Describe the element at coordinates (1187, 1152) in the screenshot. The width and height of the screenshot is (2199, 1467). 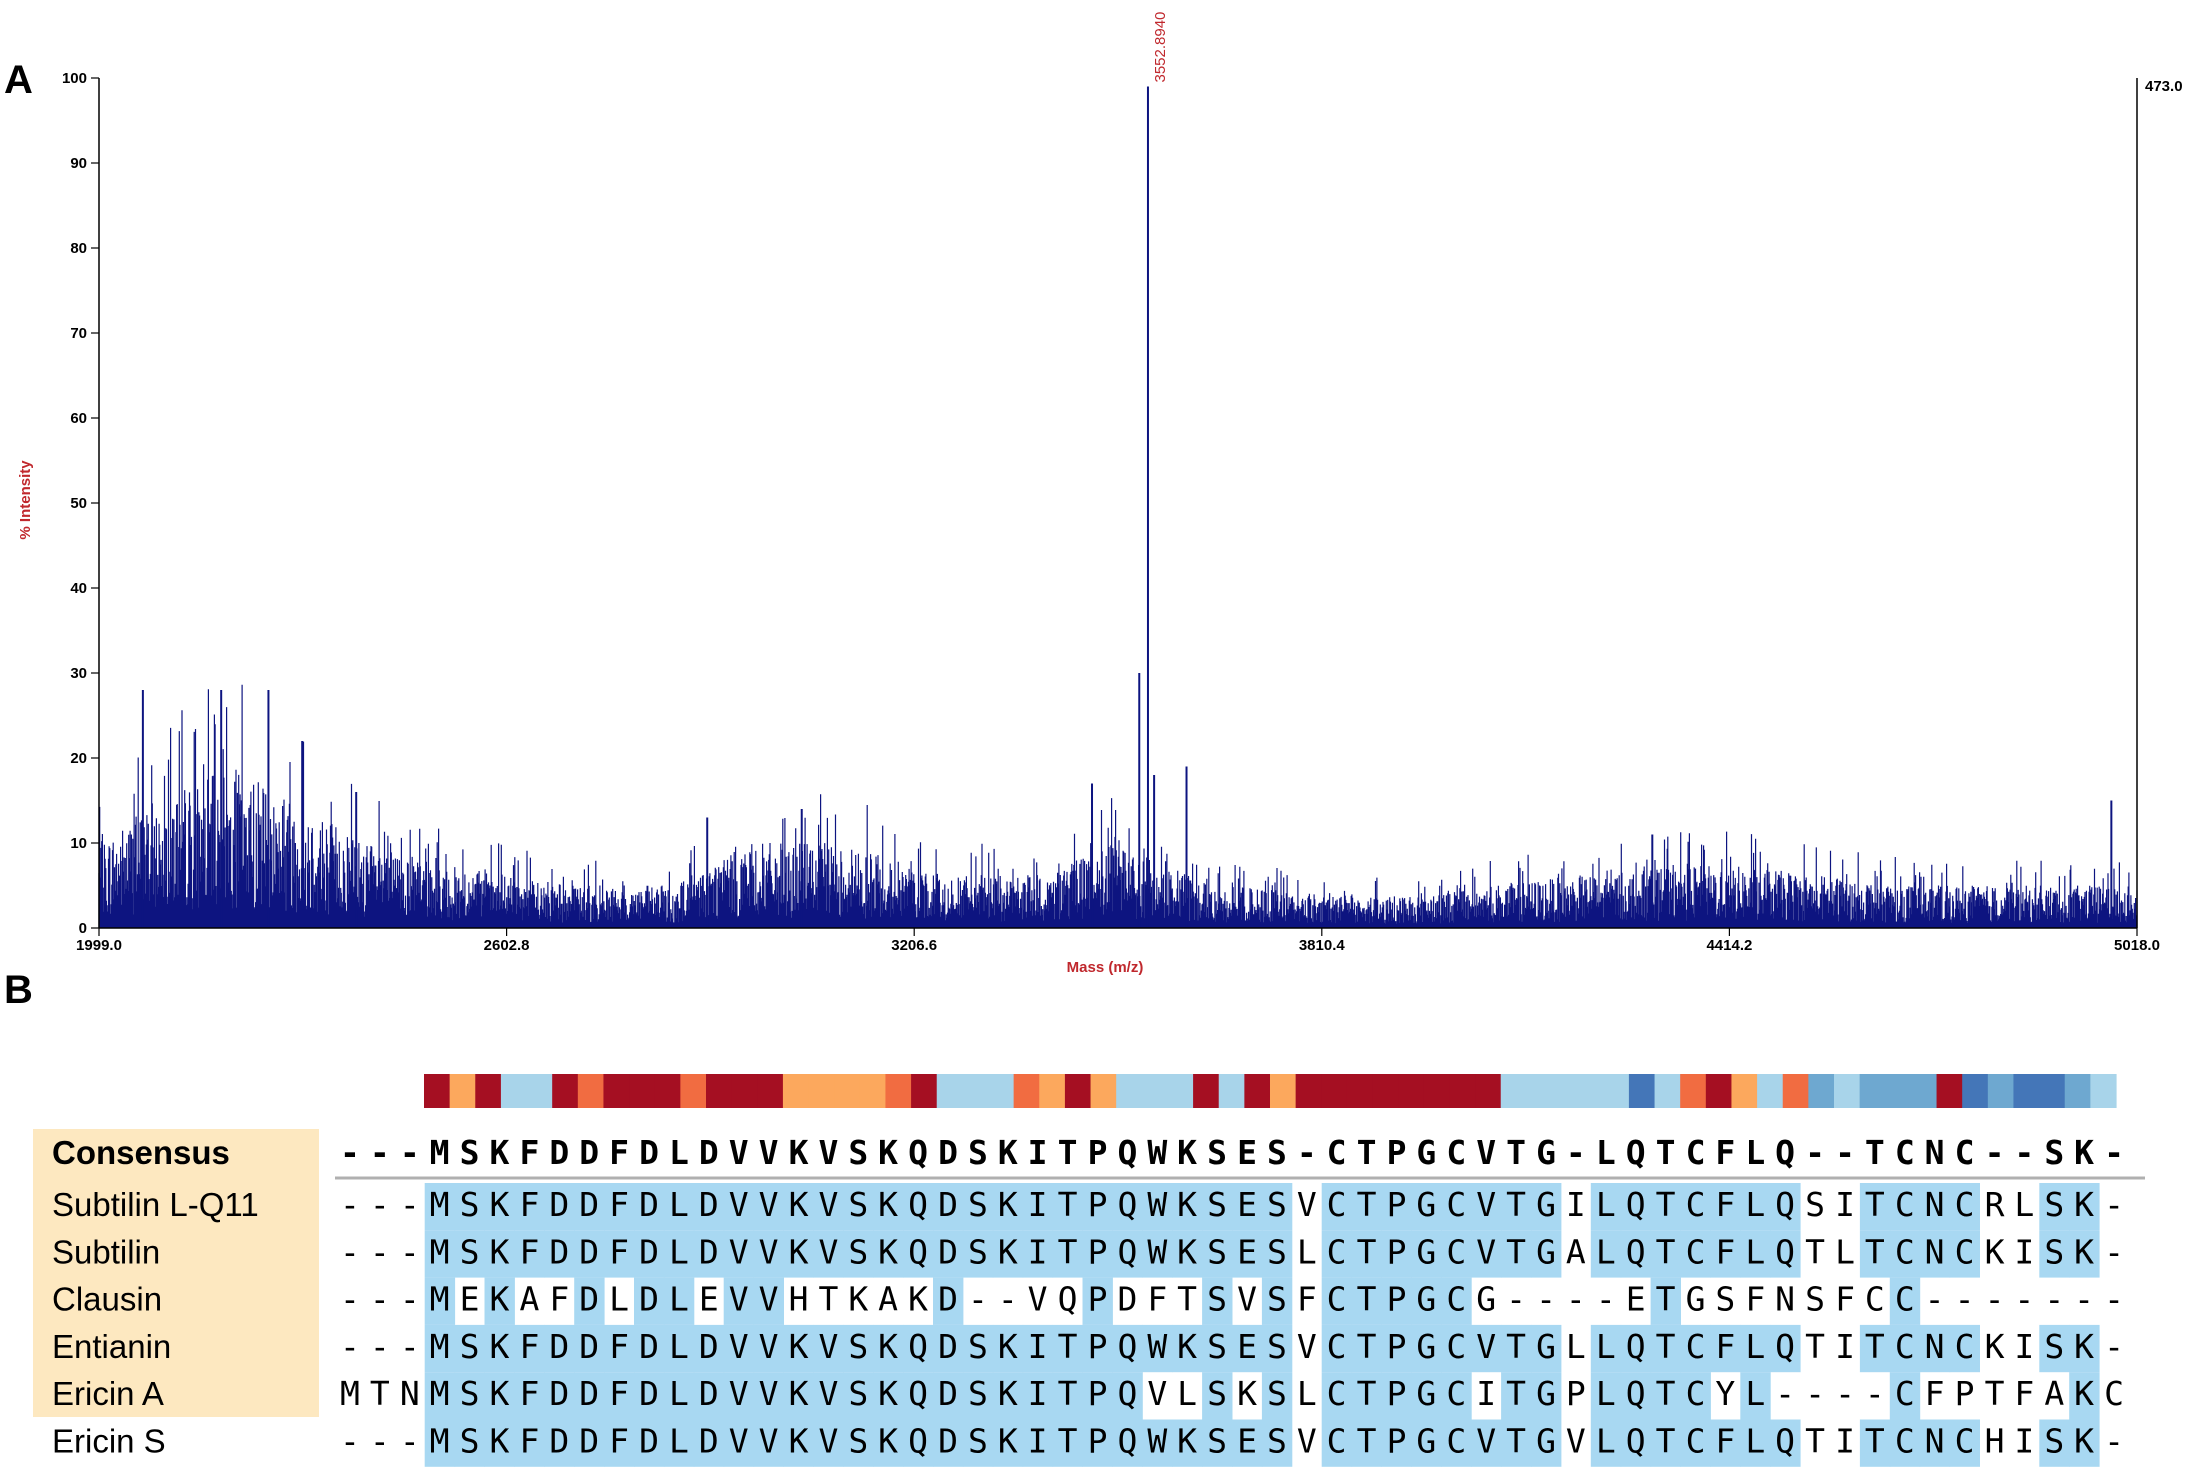
I see `consensus-residue: K` at that location.